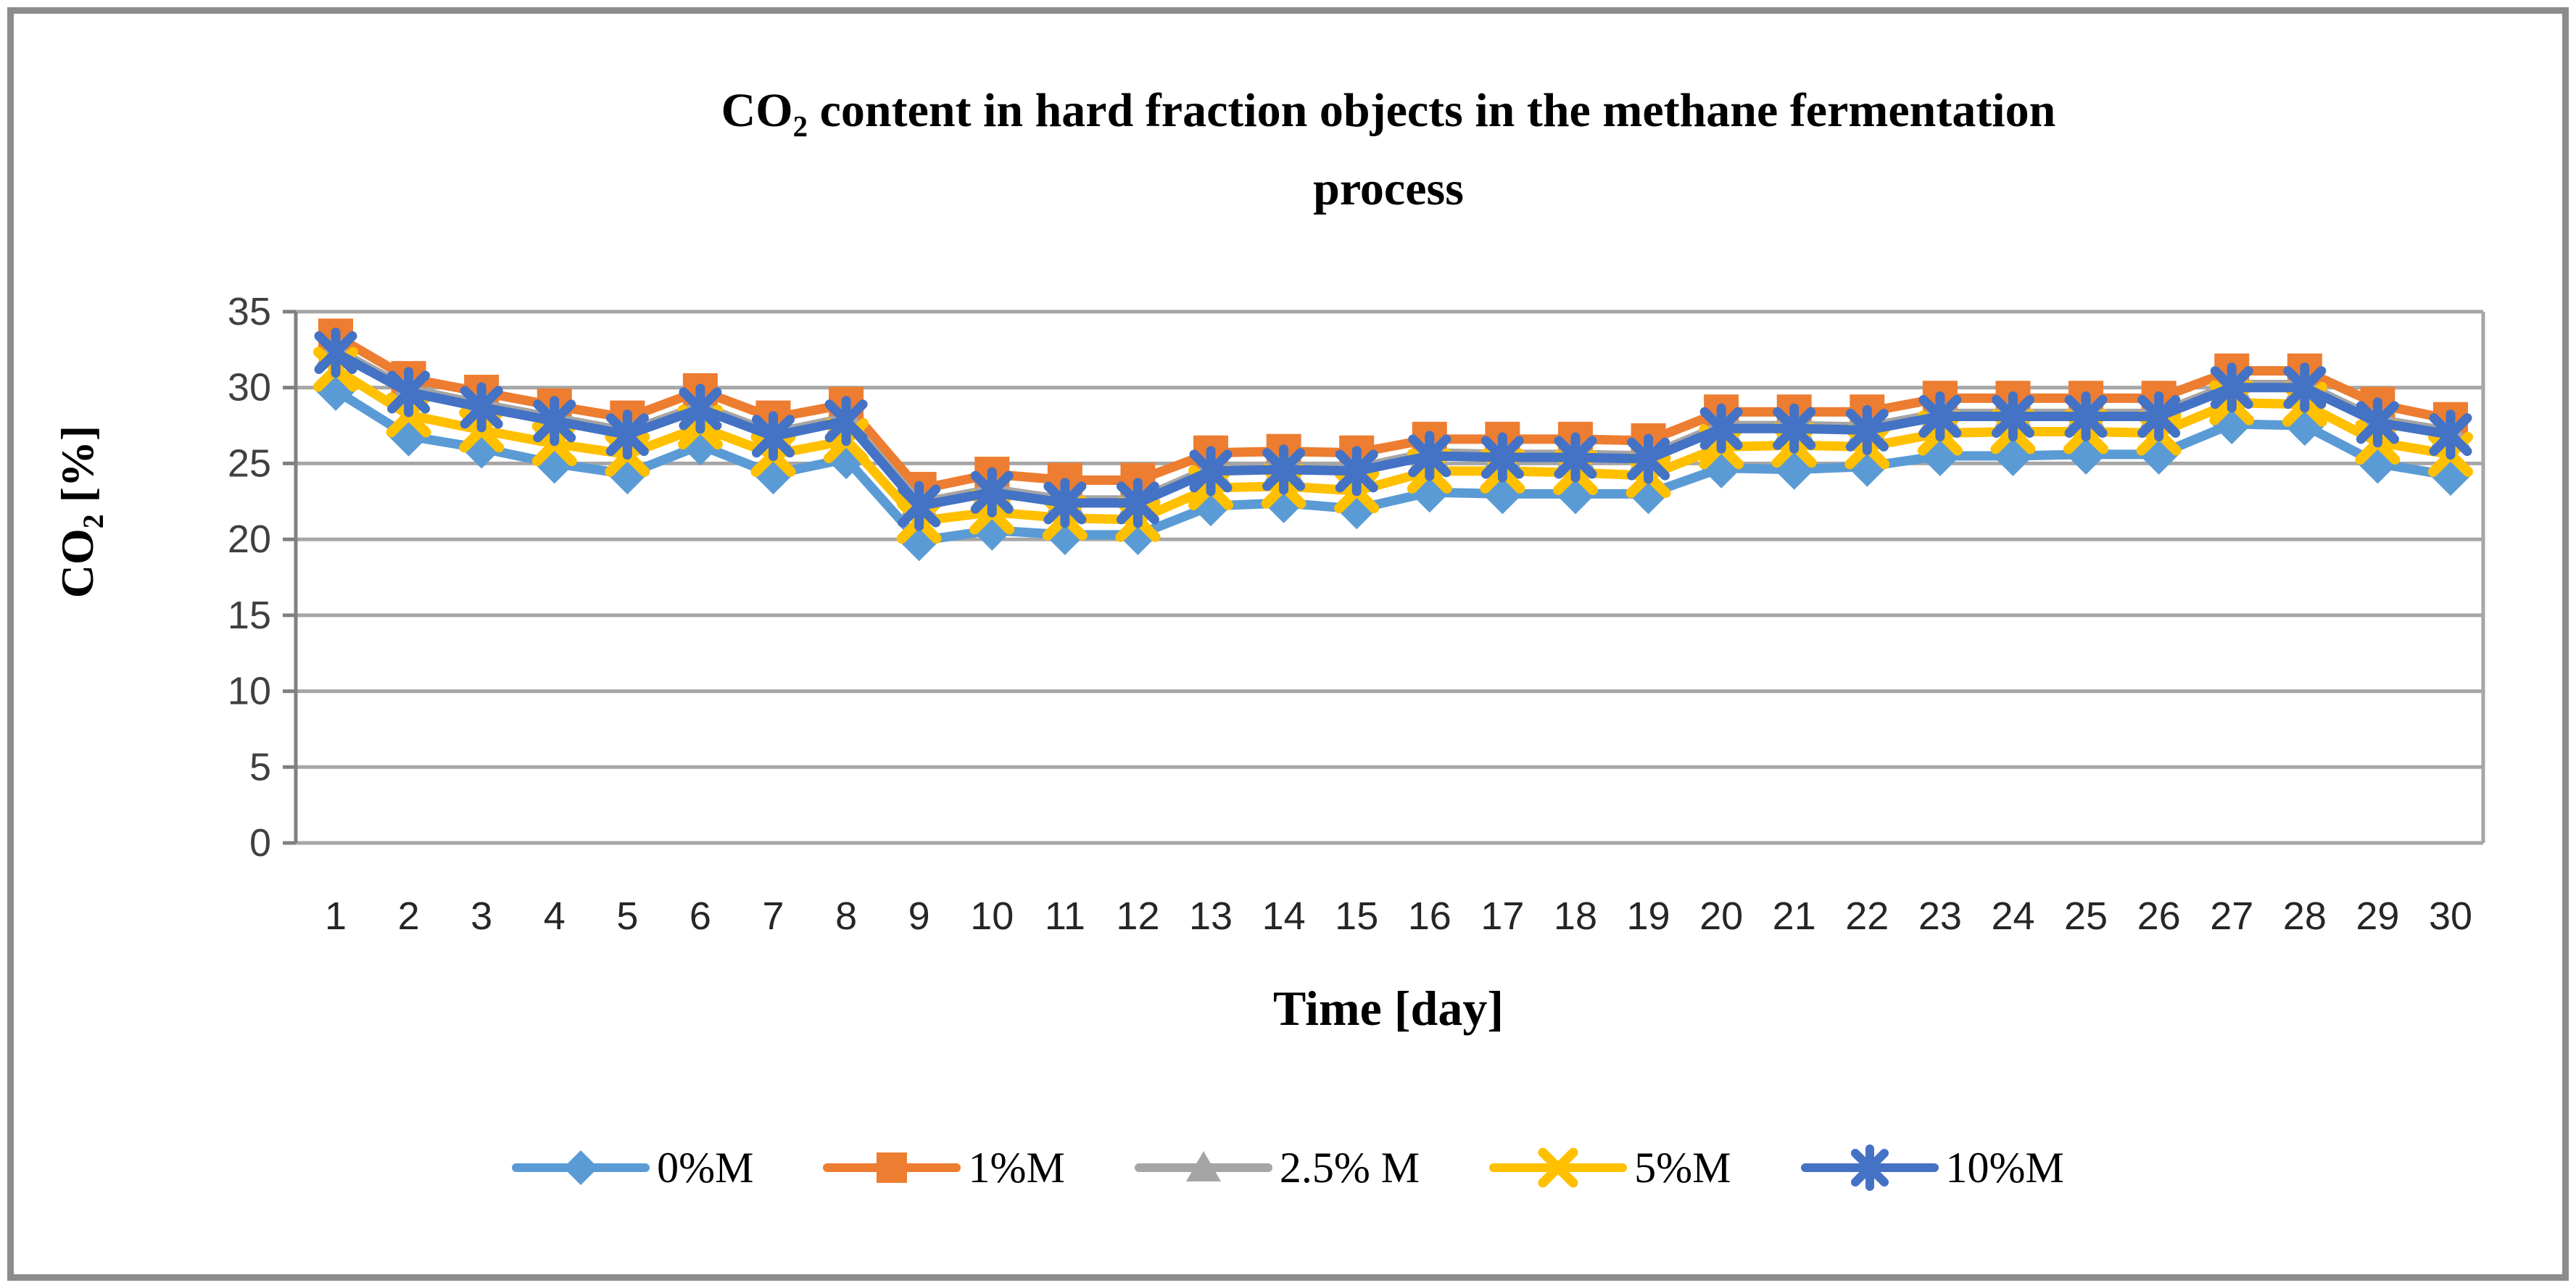 The height and width of the screenshot is (1288, 2576). I want to click on x-tick-label: 7, so click(773, 916).